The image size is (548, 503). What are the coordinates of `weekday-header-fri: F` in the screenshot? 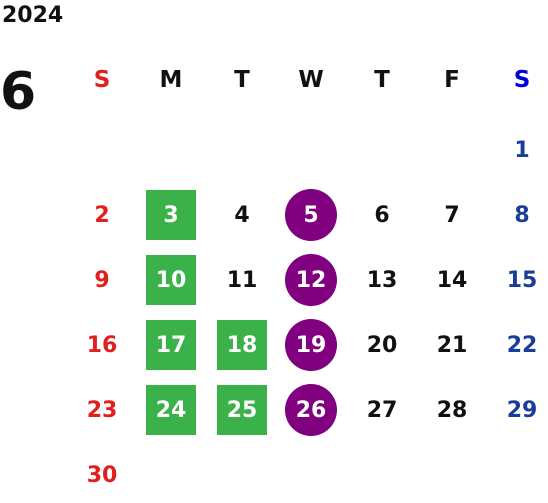 It's located at (452, 80).